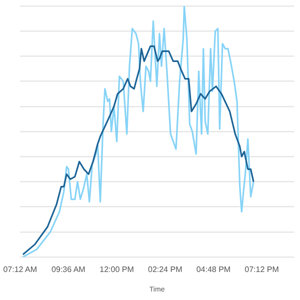 The image size is (300, 300). Describe the element at coordinates (165, 269) in the screenshot. I see `x-tick-label: 02:24 PM` at that location.